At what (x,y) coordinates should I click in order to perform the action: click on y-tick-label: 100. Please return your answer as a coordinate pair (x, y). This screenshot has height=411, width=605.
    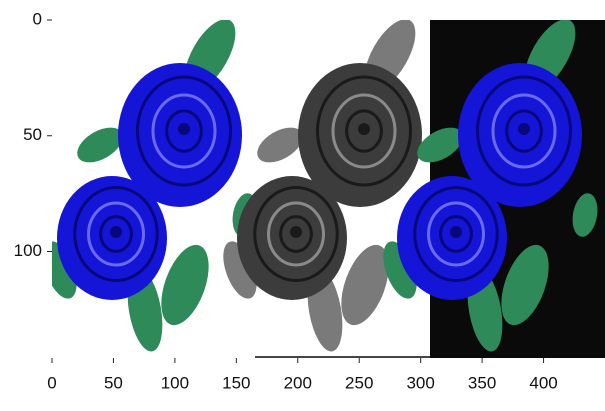
    Looking at the image, I should click on (28, 250).